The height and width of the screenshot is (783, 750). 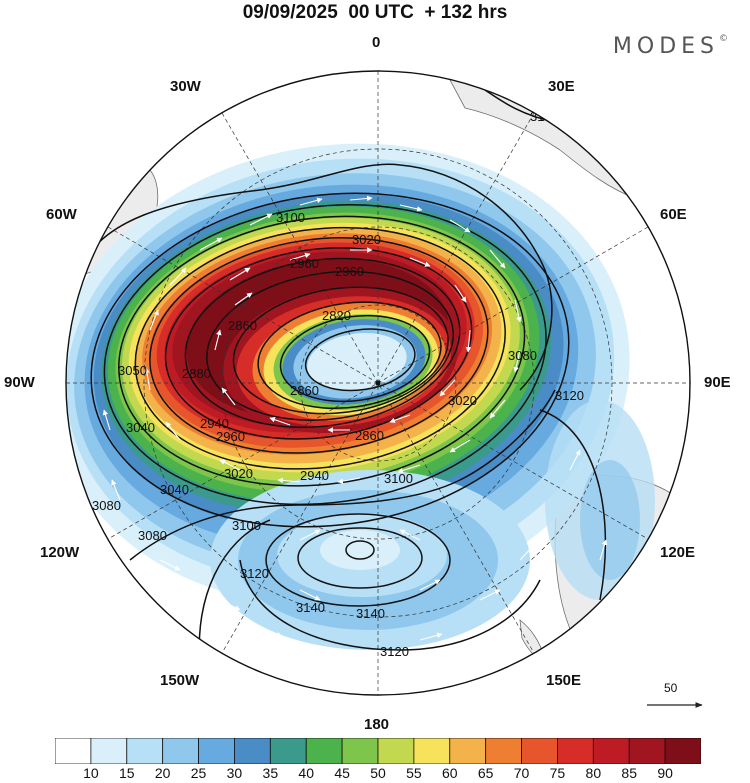 What do you see at coordinates (449, 773) in the screenshot?
I see `colorbar-tick-label: 60` at bounding box center [449, 773].